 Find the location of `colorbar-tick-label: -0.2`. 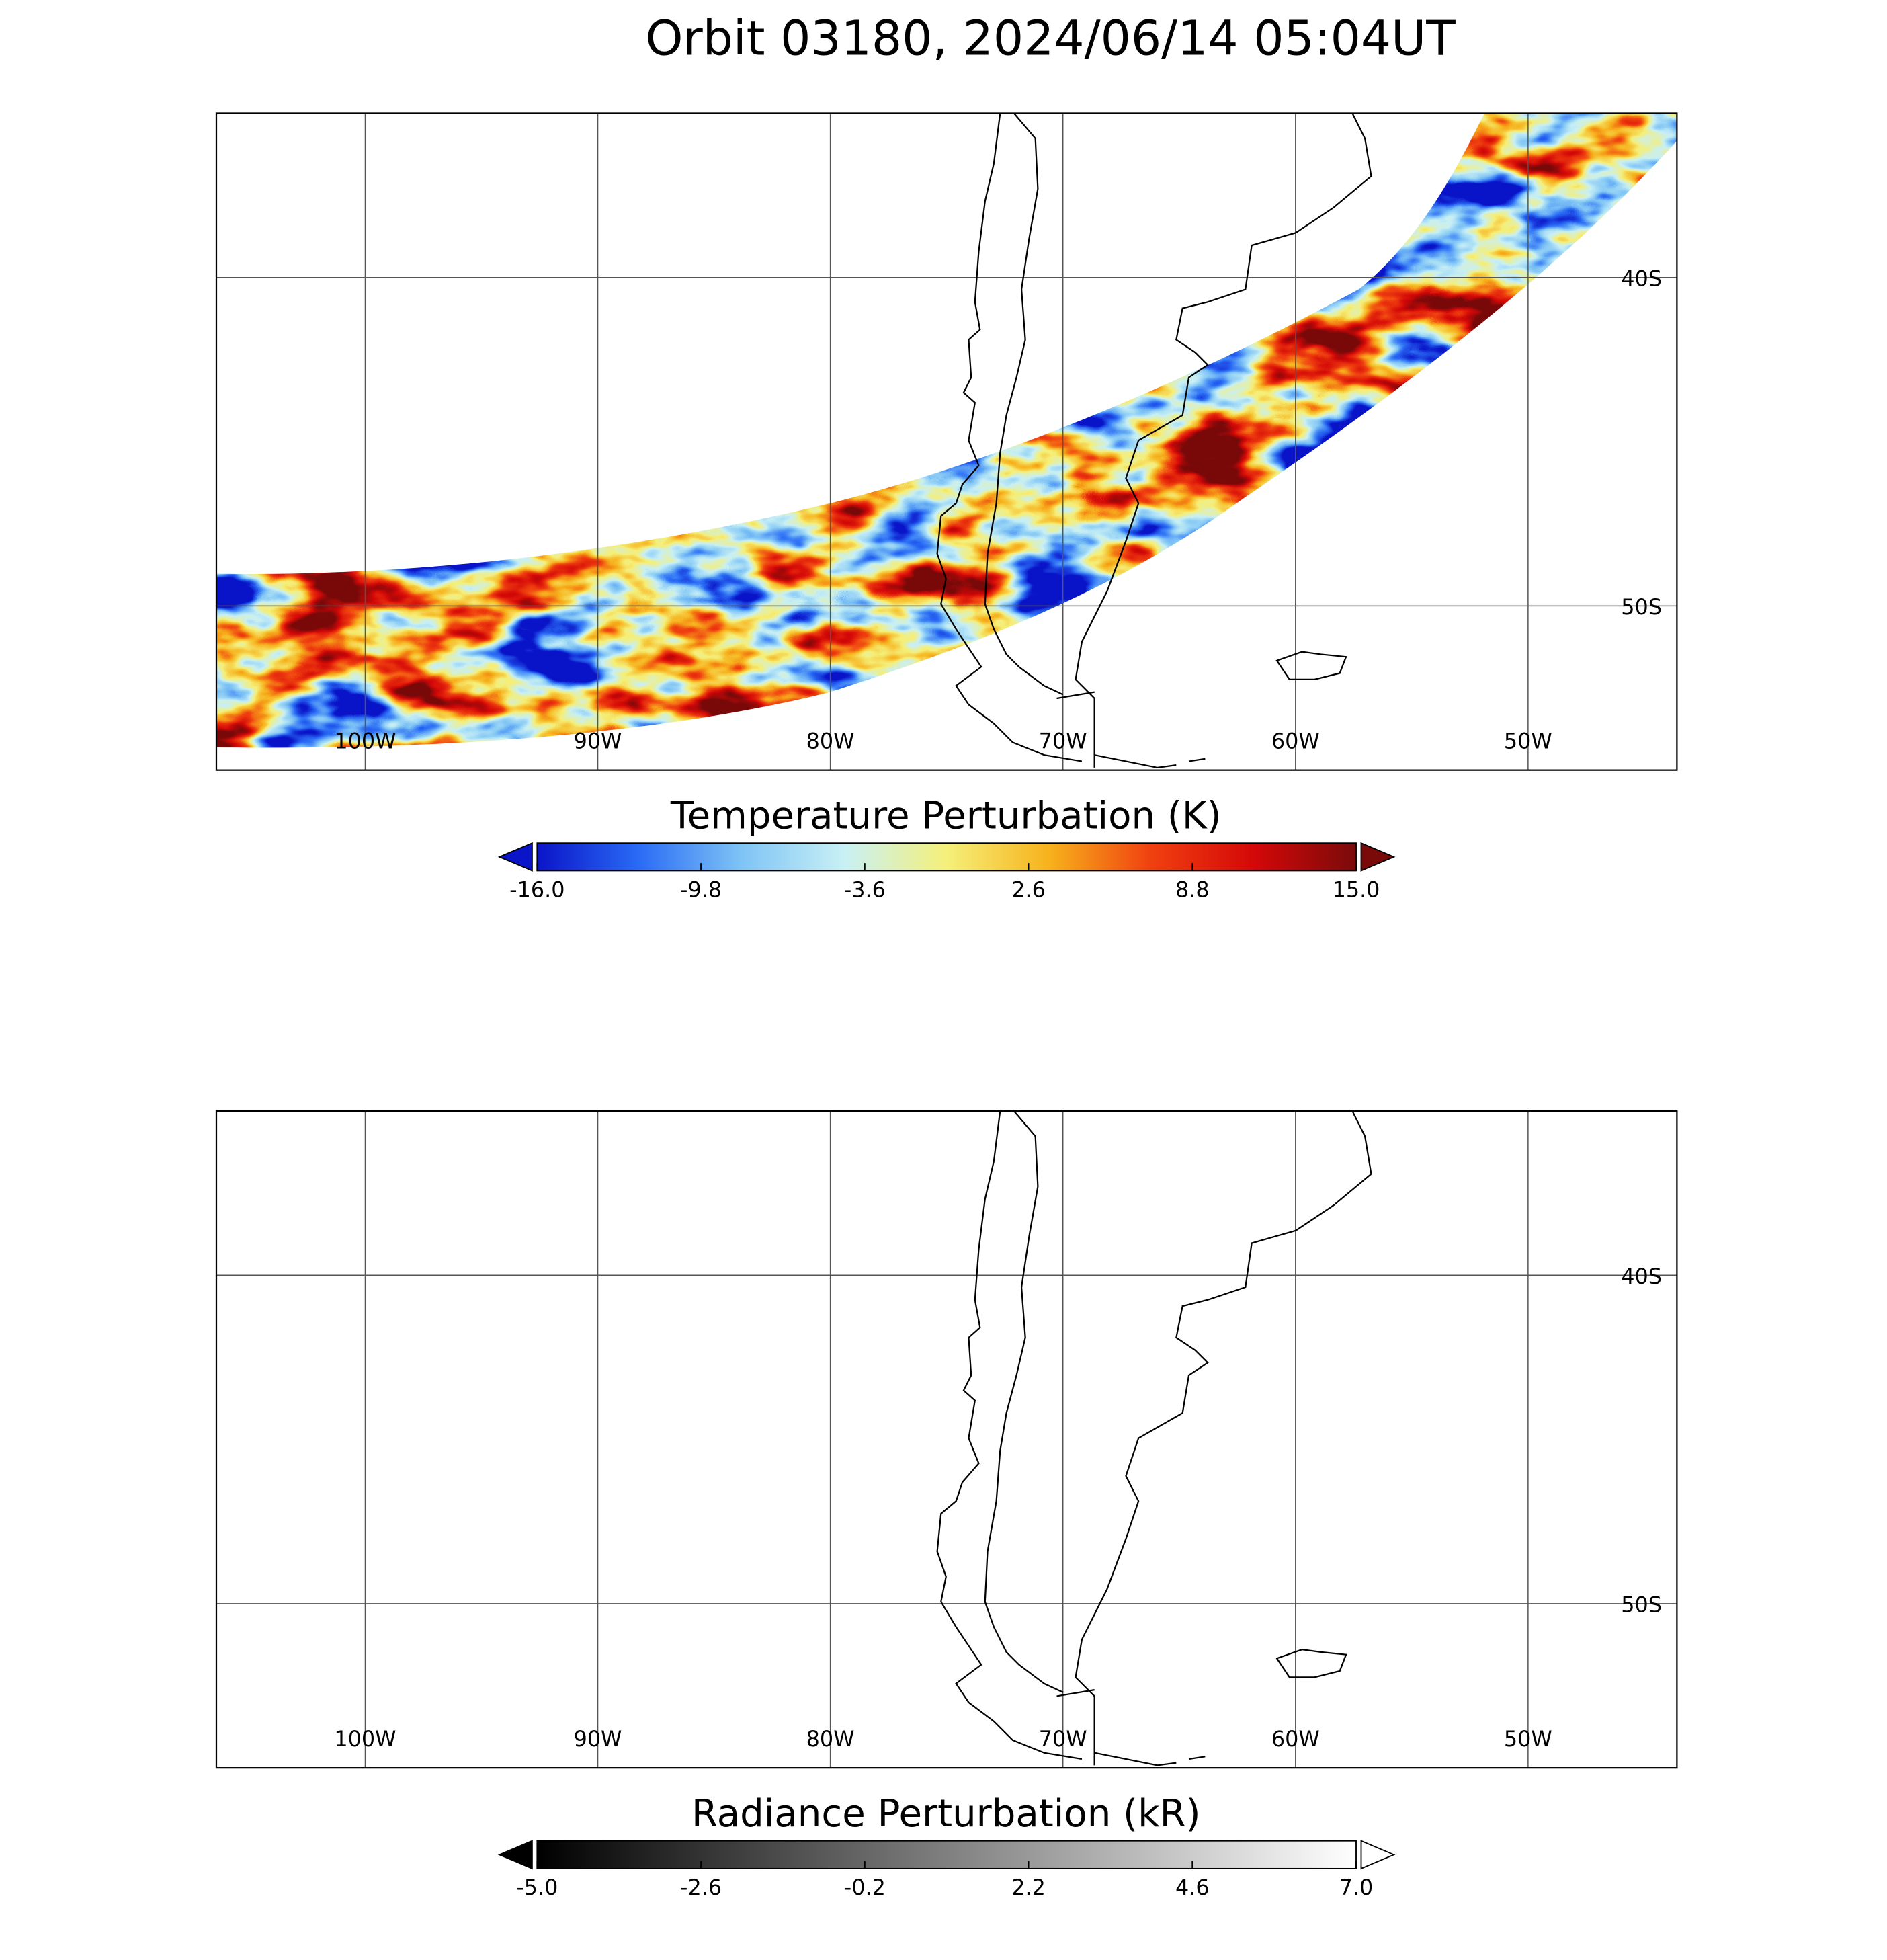

colorbar-tick-label: -0.2 is located at coordinates (865, 1888).